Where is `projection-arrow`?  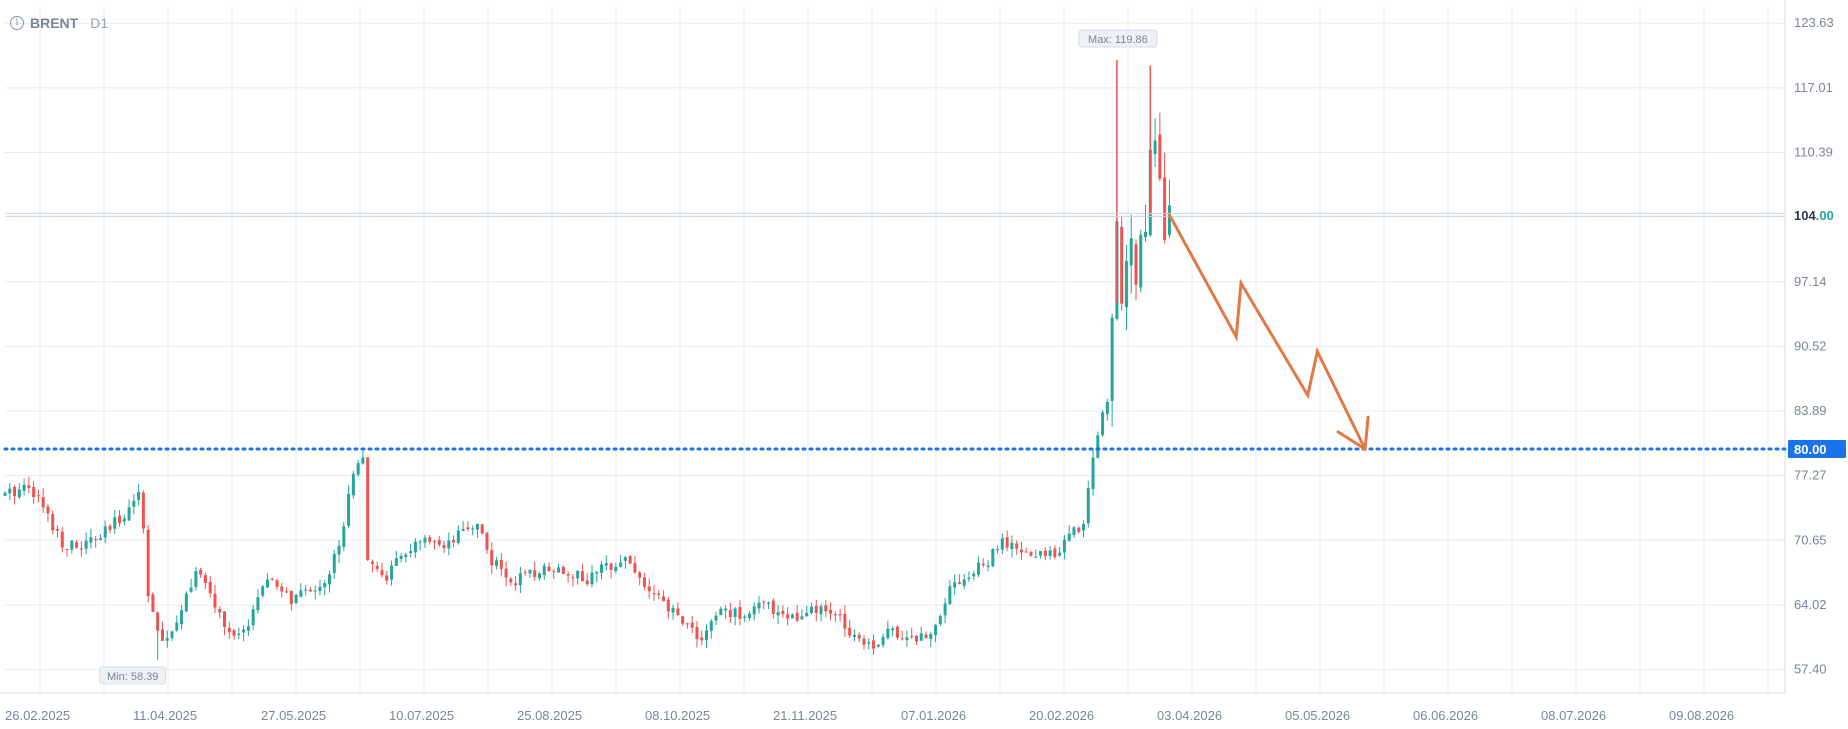 projection-arrow is located at coordinates (1267, 332).